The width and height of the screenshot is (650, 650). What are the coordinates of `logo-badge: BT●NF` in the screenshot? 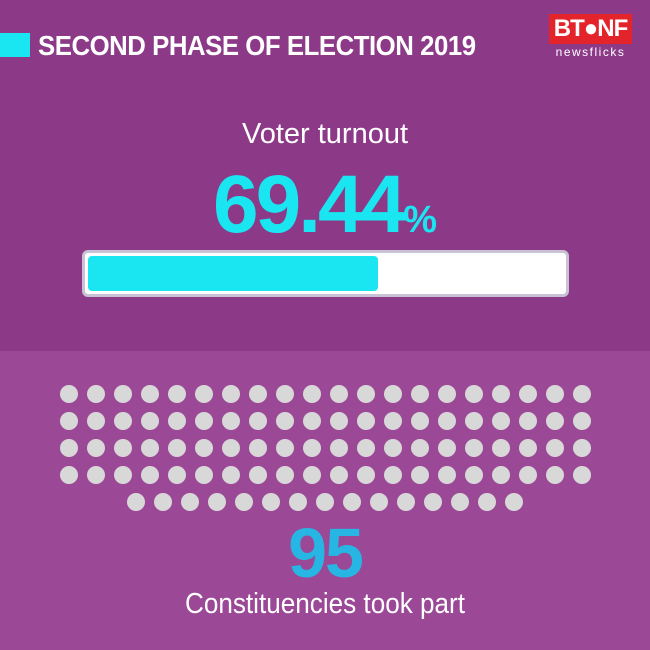 It's located at (590, 29).